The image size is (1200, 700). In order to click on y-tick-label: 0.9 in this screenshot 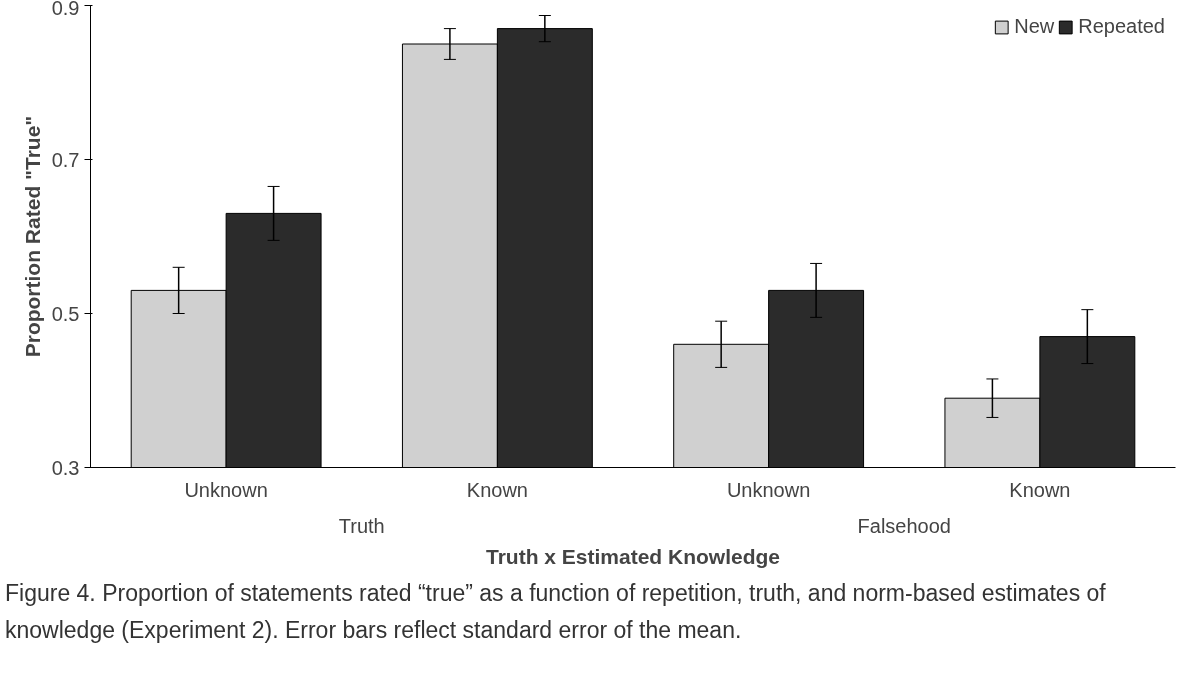, I will do `click(65, 9)`.